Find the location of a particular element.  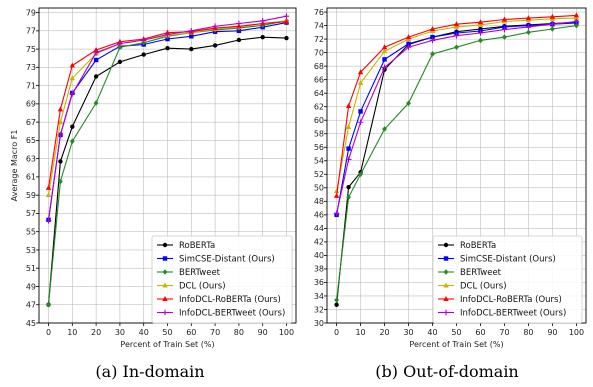

y-tick-label: 30 is located at coordinates (319, 323).